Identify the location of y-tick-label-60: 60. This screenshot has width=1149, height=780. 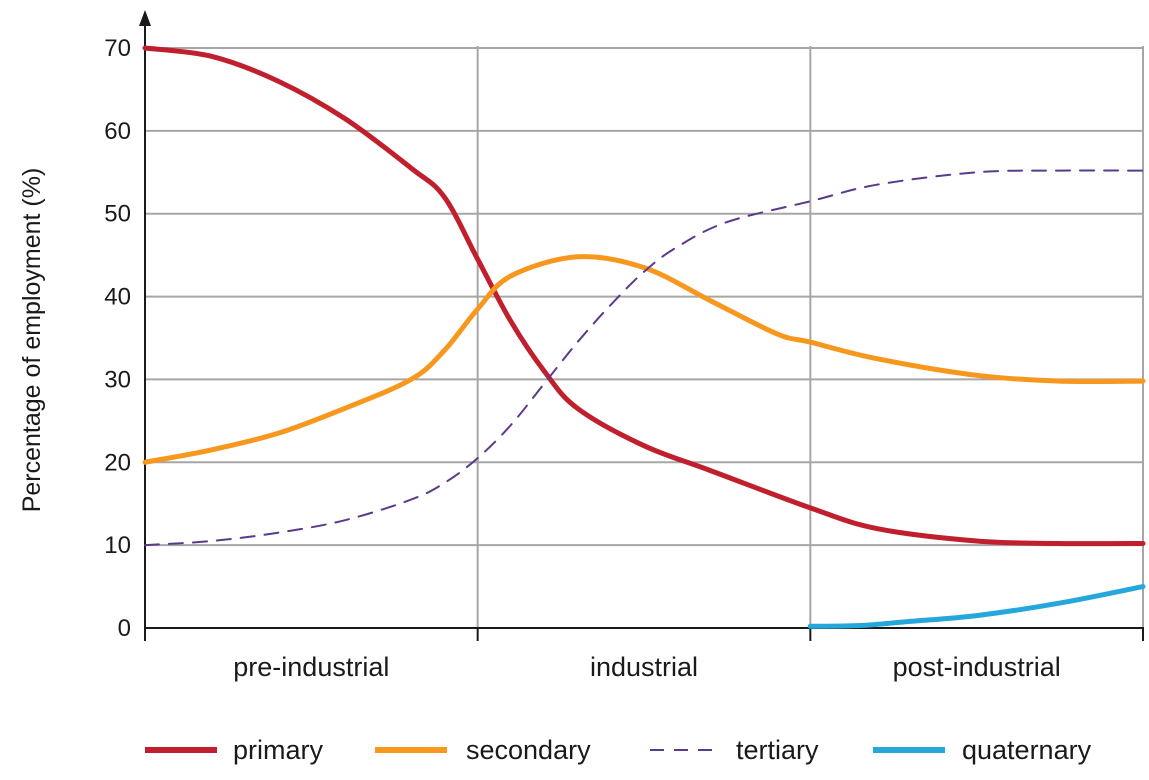
(117, 131).